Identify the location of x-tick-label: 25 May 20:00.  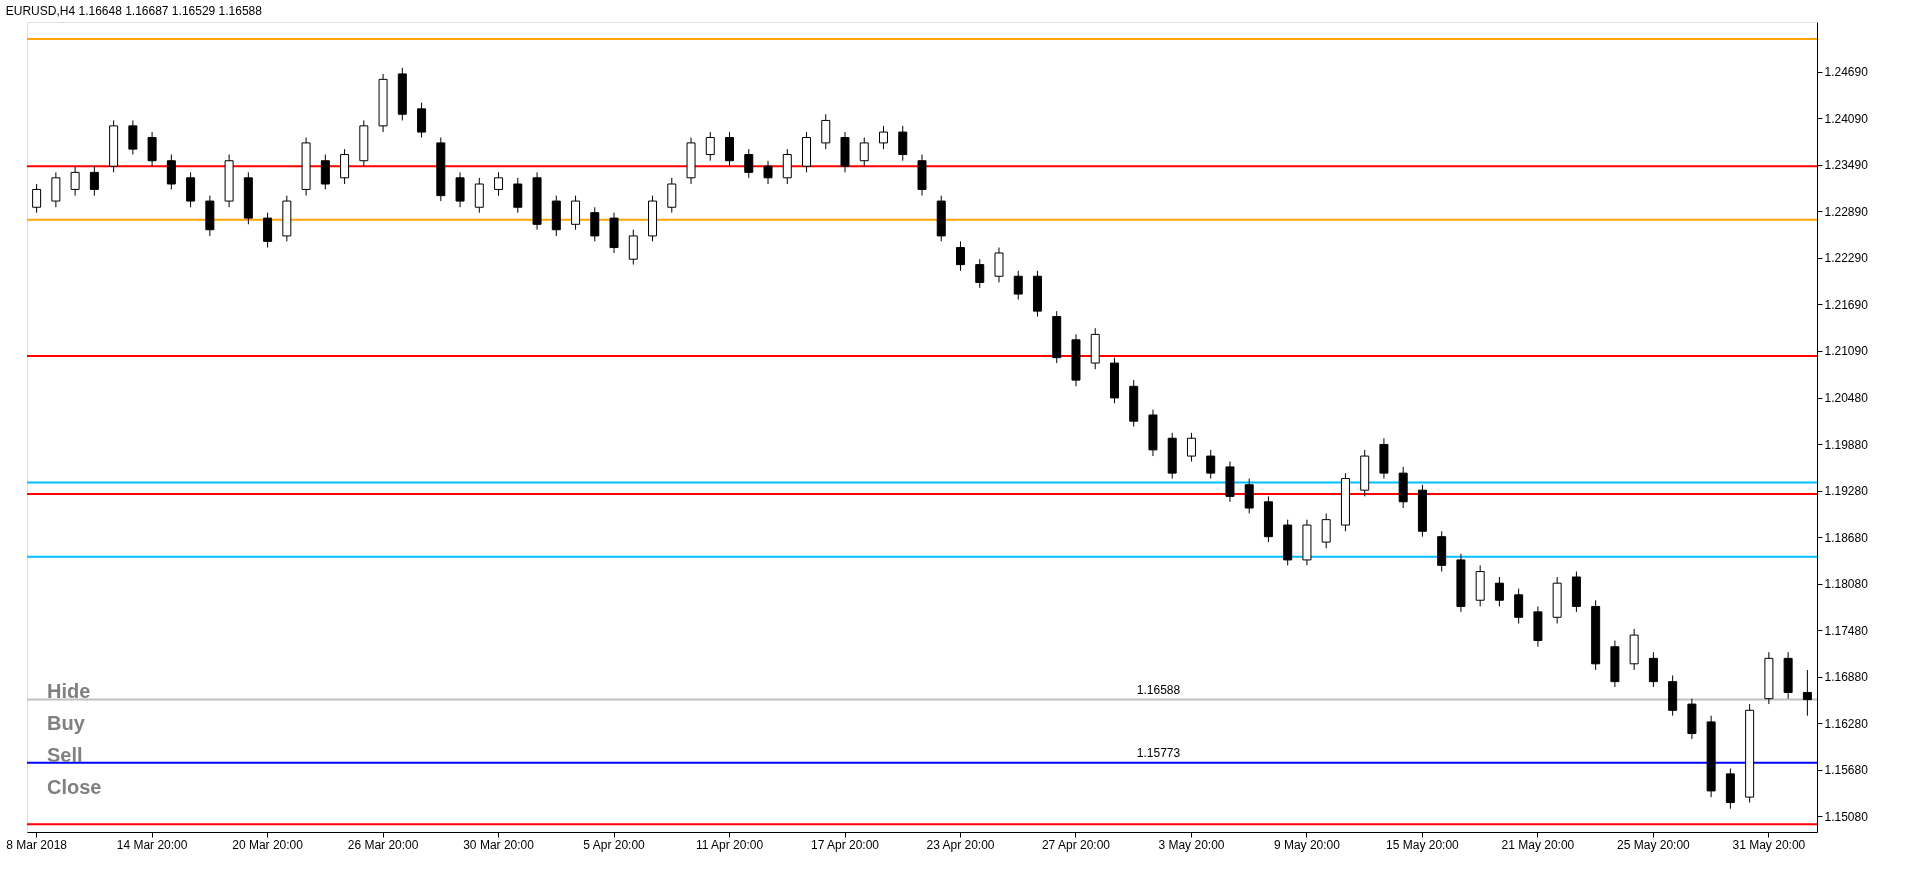
(1654, 844).